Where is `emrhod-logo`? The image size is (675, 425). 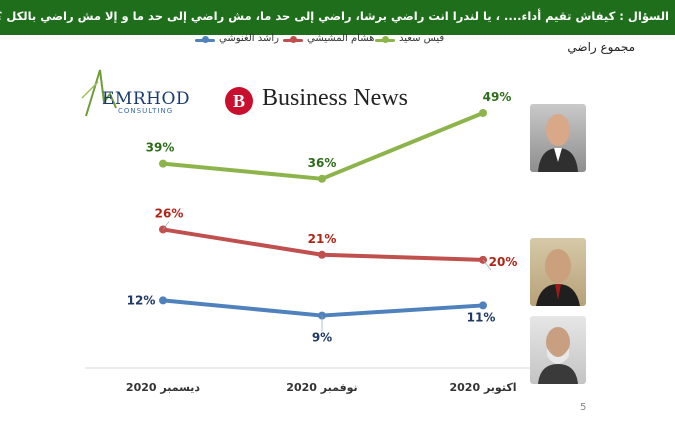
emrhod-logo is located at coordinates (99, 93).